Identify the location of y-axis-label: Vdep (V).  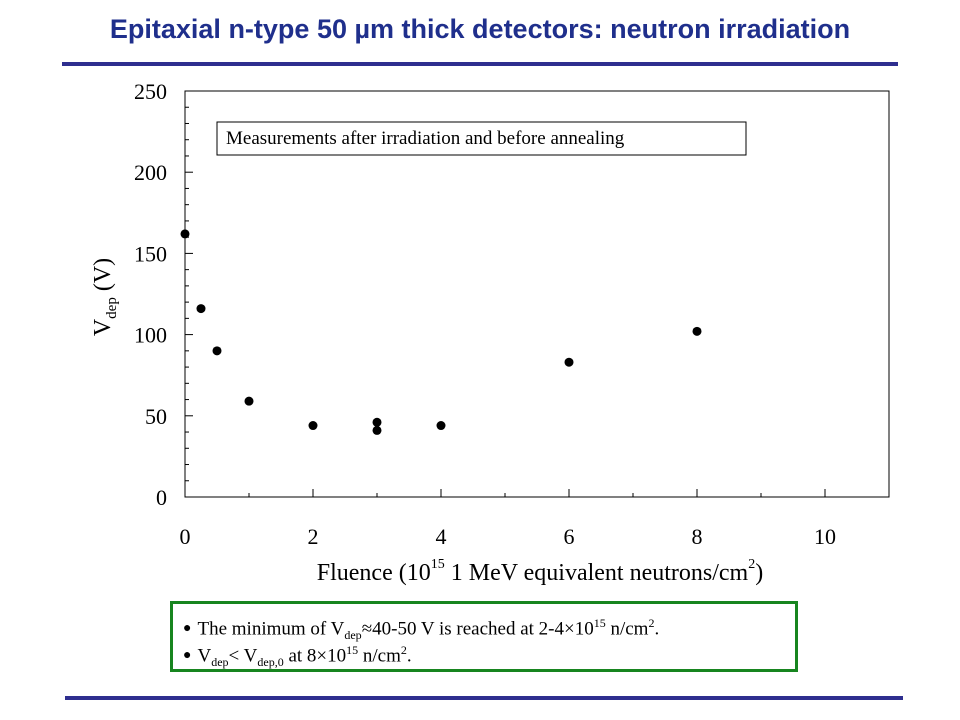
(105, 297).